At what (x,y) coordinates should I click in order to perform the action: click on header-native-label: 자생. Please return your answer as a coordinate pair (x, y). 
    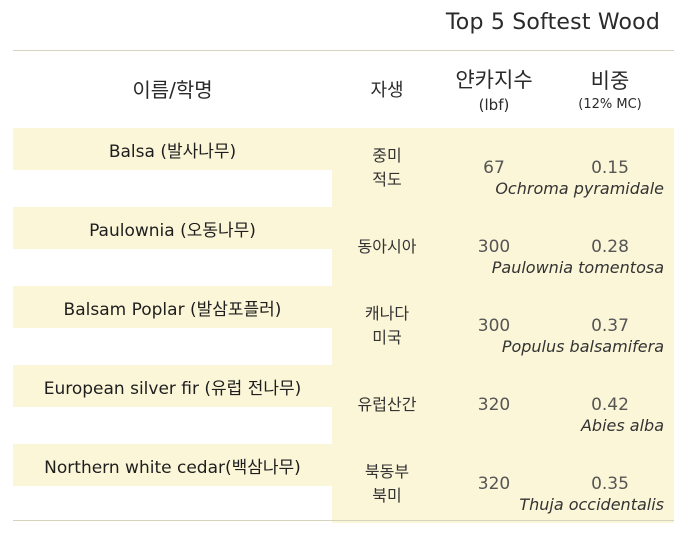
    Looking at the image, I should click on (387, 90).